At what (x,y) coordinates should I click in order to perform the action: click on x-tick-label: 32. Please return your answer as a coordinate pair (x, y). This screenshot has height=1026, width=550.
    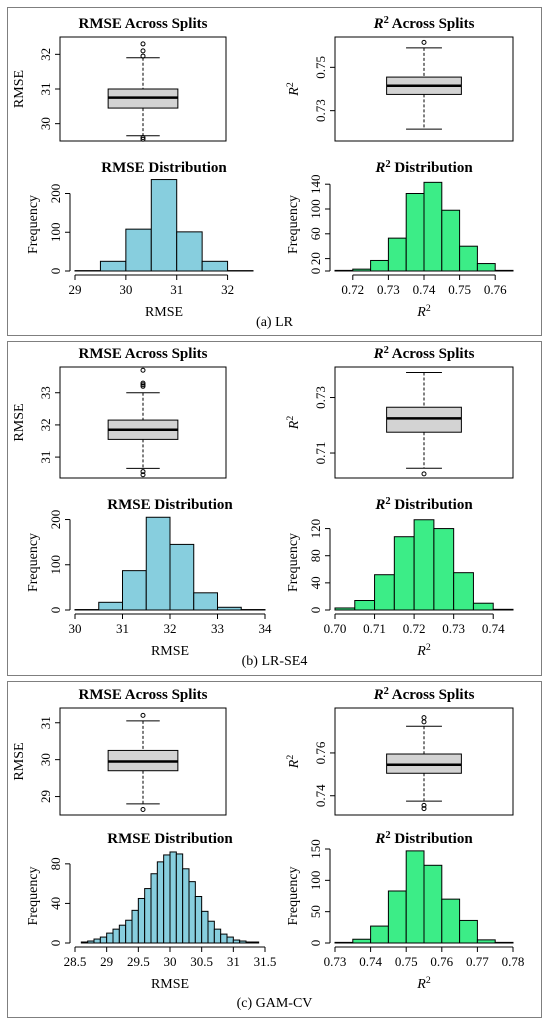
    Looking at the image, I should click on (227, 289).